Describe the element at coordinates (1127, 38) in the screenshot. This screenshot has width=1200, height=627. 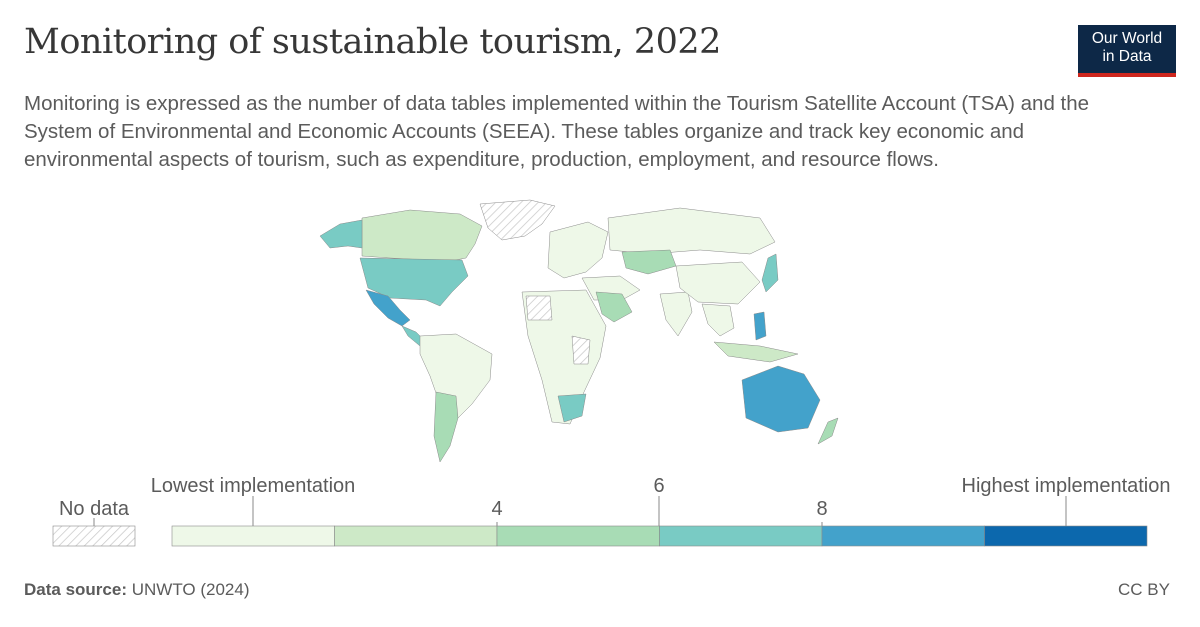
I see `logo-line-1: Our World` at that location.